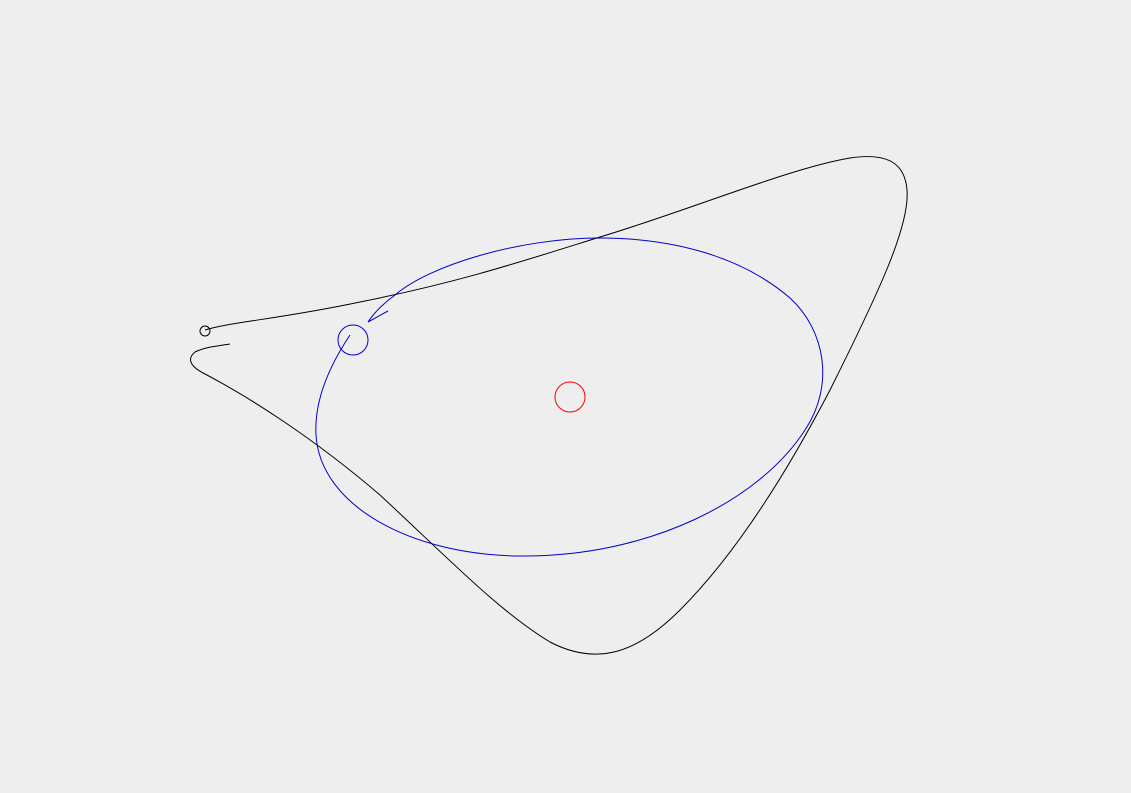  What do you see at coordinates (353, 340) in the screenshot?
I see `planet` at bounding box center [353, 340].